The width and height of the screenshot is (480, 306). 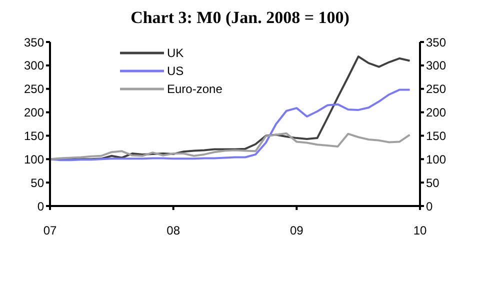 What do you see at coordinates (194, 89) in the screenshot?
I see `legend-label: Euro-zone` at bounding box center [194, 89].